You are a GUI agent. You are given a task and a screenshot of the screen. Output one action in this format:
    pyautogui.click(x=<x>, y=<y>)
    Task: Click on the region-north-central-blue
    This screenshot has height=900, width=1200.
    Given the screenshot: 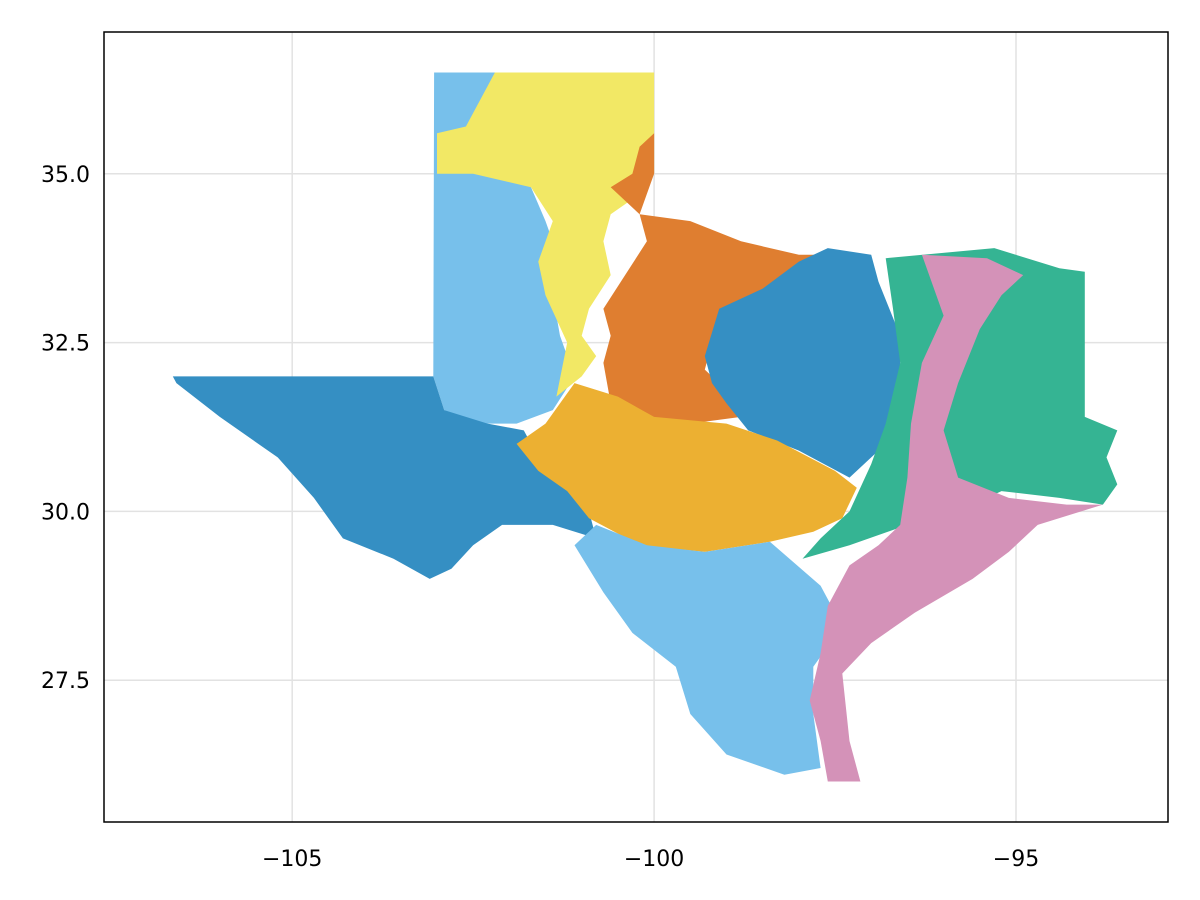 What is the action you would take?
    pyautogui.click(x=802, y=363)
    